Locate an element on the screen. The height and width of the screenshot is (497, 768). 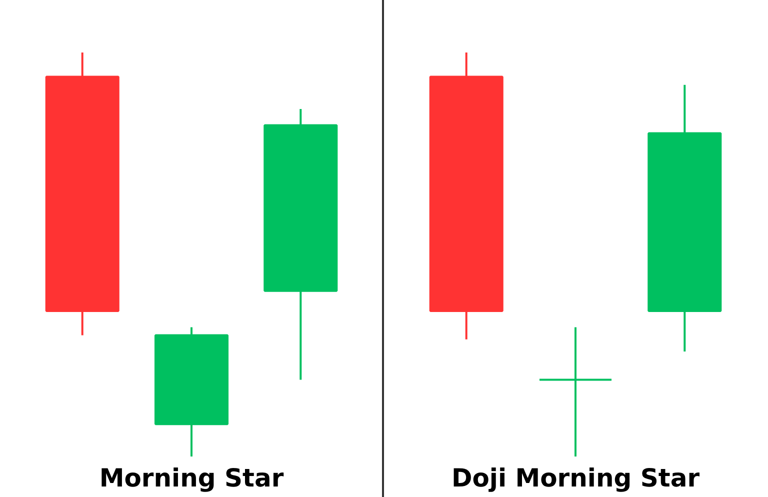
candlestick is located at coordinates (575, 391).